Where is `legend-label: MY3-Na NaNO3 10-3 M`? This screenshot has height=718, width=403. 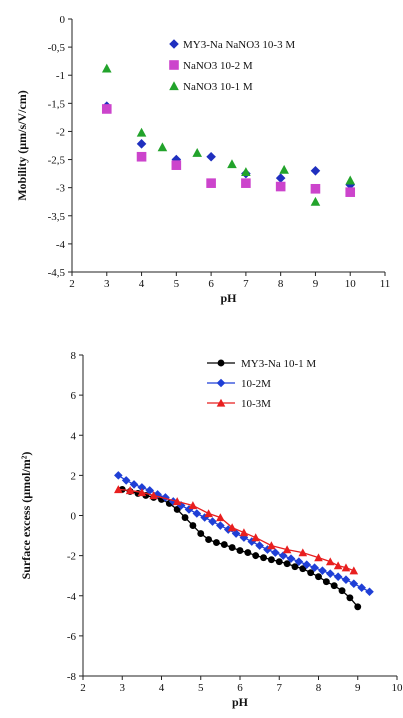 legend-label: MY3-Na NaNO3 10-3 M is located at coordinates (239, 45).